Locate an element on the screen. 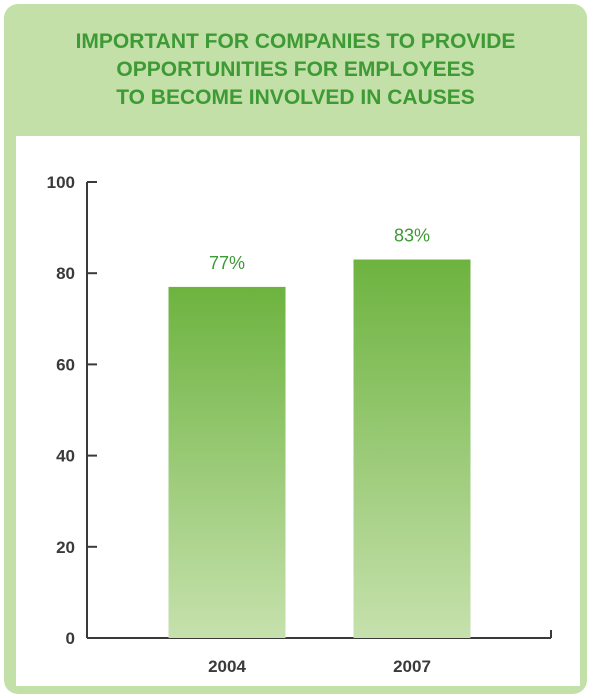 This screenshot has width=591, height=698. y-tick-label: 20 is located at coordinates (65, 547).